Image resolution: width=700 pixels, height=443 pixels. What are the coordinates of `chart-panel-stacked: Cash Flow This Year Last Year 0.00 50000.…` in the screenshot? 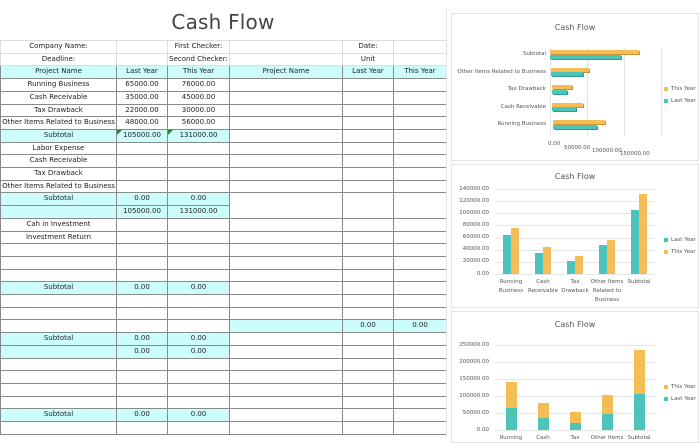 It's located at (575, 377).